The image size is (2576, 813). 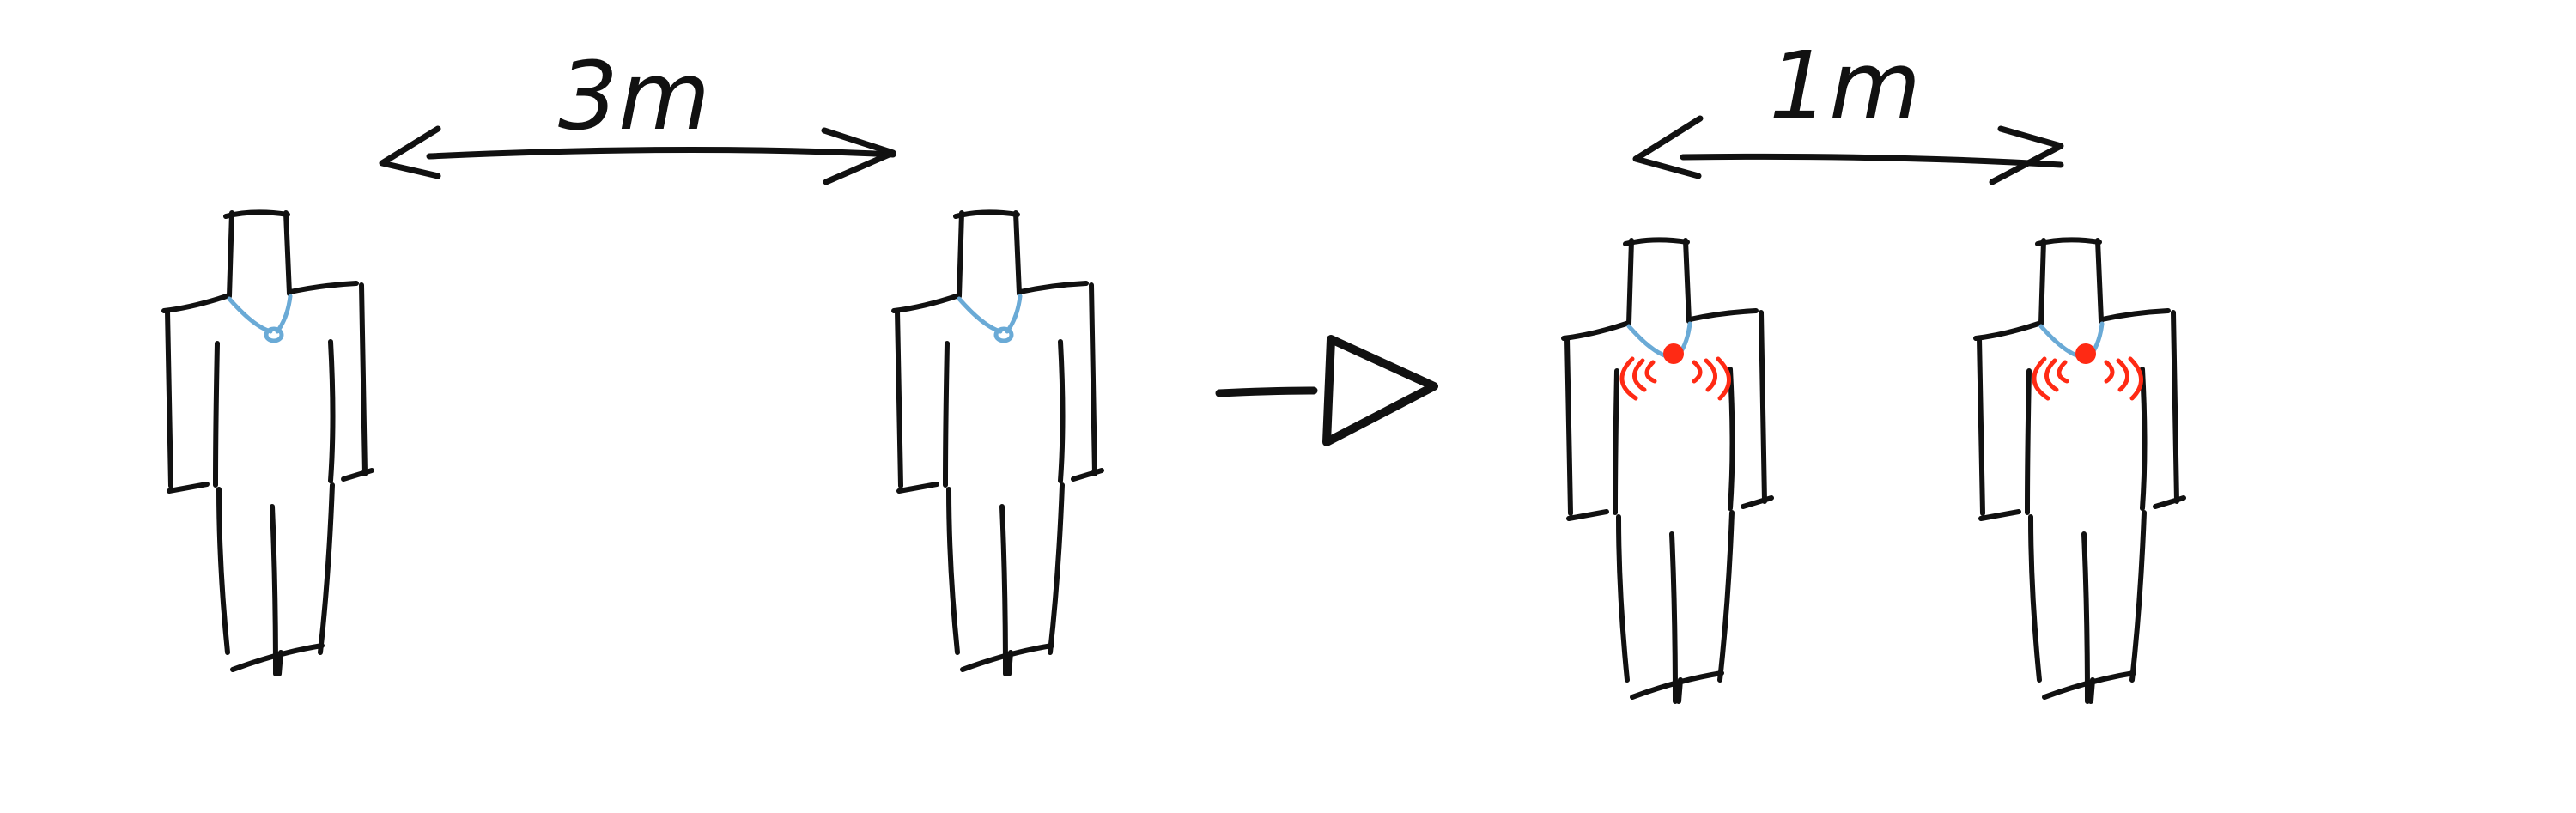 What do you see at coordinates (638, 155) in the screenshot?
I see `before-distance-arrow` at bounding box center [638, 155].